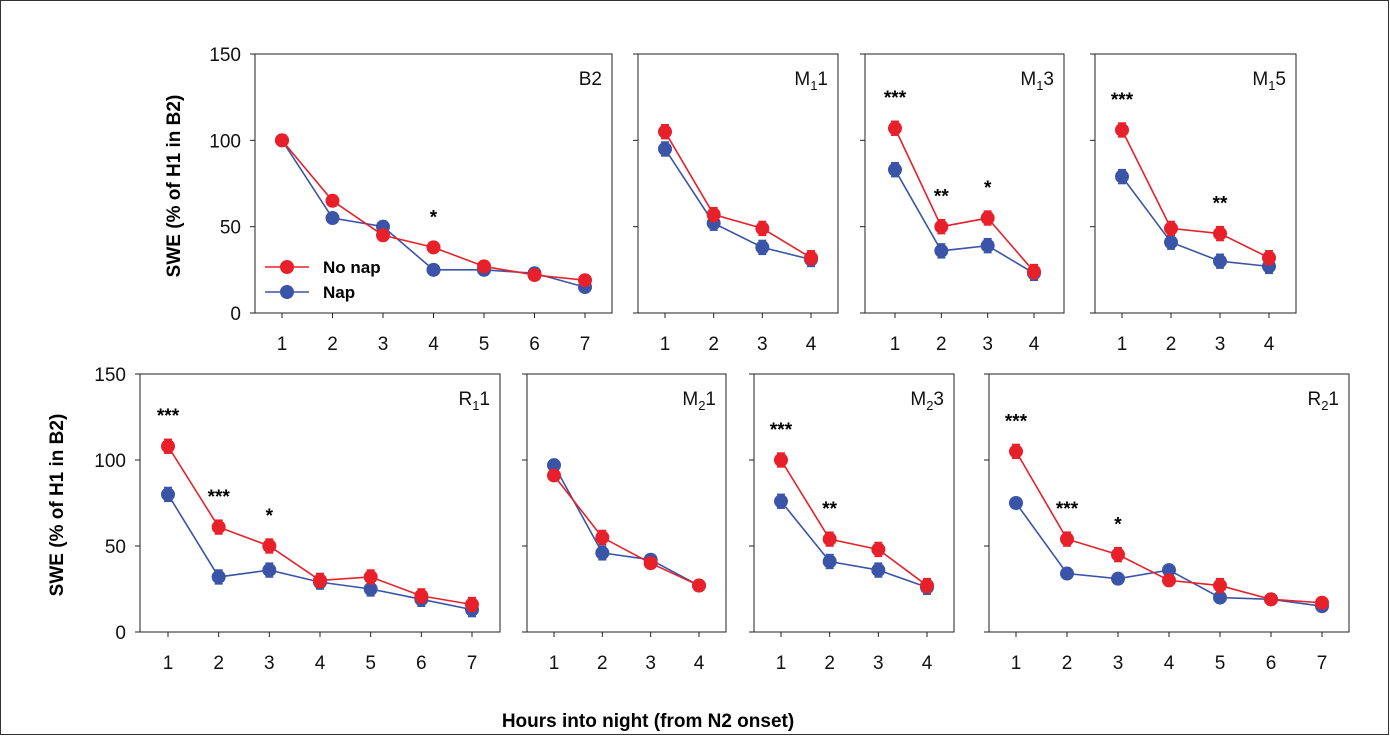 The width and height of the screenshot is (1390, 736). I want to click on panel-label: R11, so click(474, 401).